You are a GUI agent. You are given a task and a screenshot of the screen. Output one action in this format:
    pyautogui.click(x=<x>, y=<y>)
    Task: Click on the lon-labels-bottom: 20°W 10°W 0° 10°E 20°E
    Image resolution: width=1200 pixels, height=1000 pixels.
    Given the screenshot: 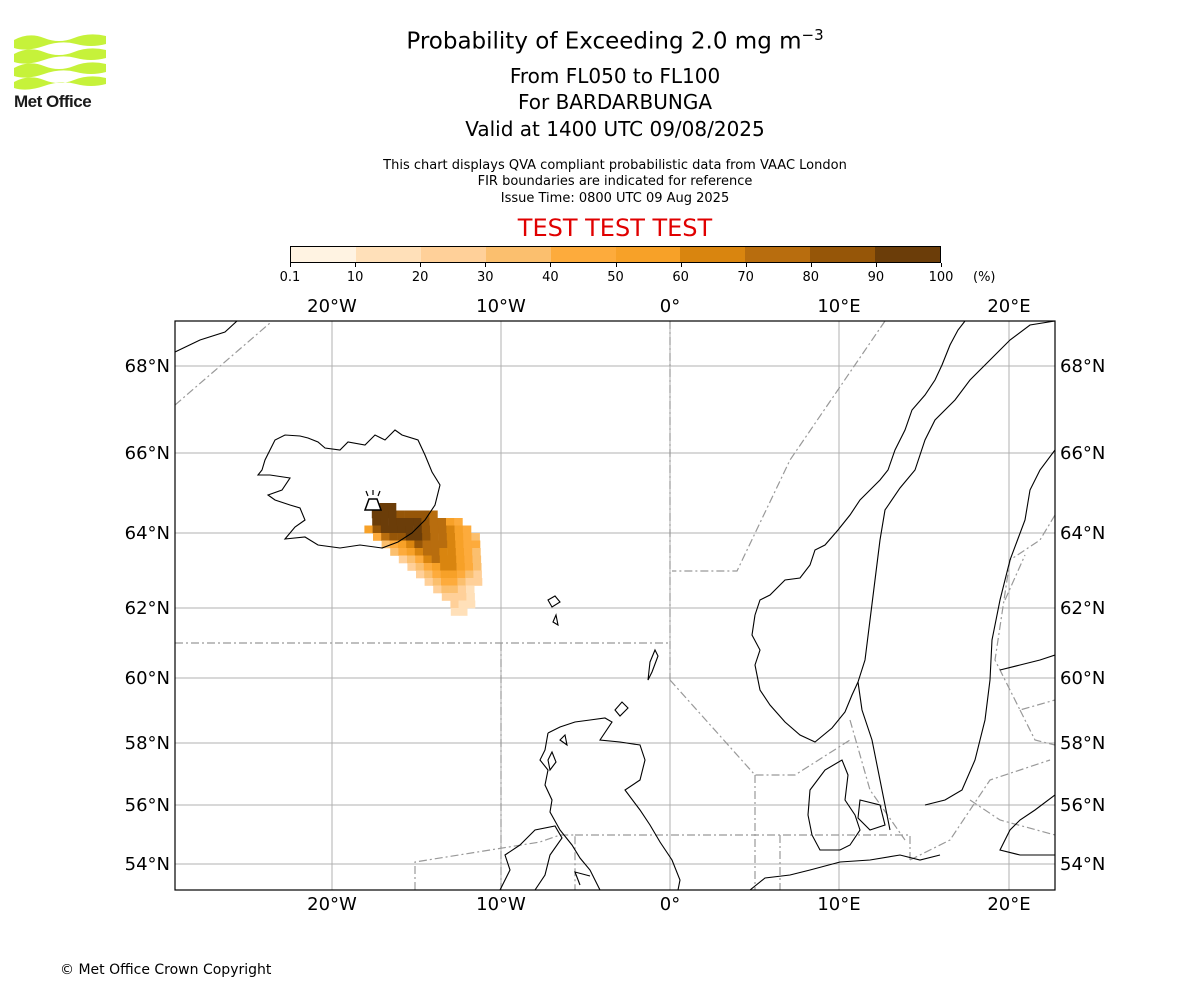 What is the action you would take?
    pyautogui.click(x=668, y=904)
    